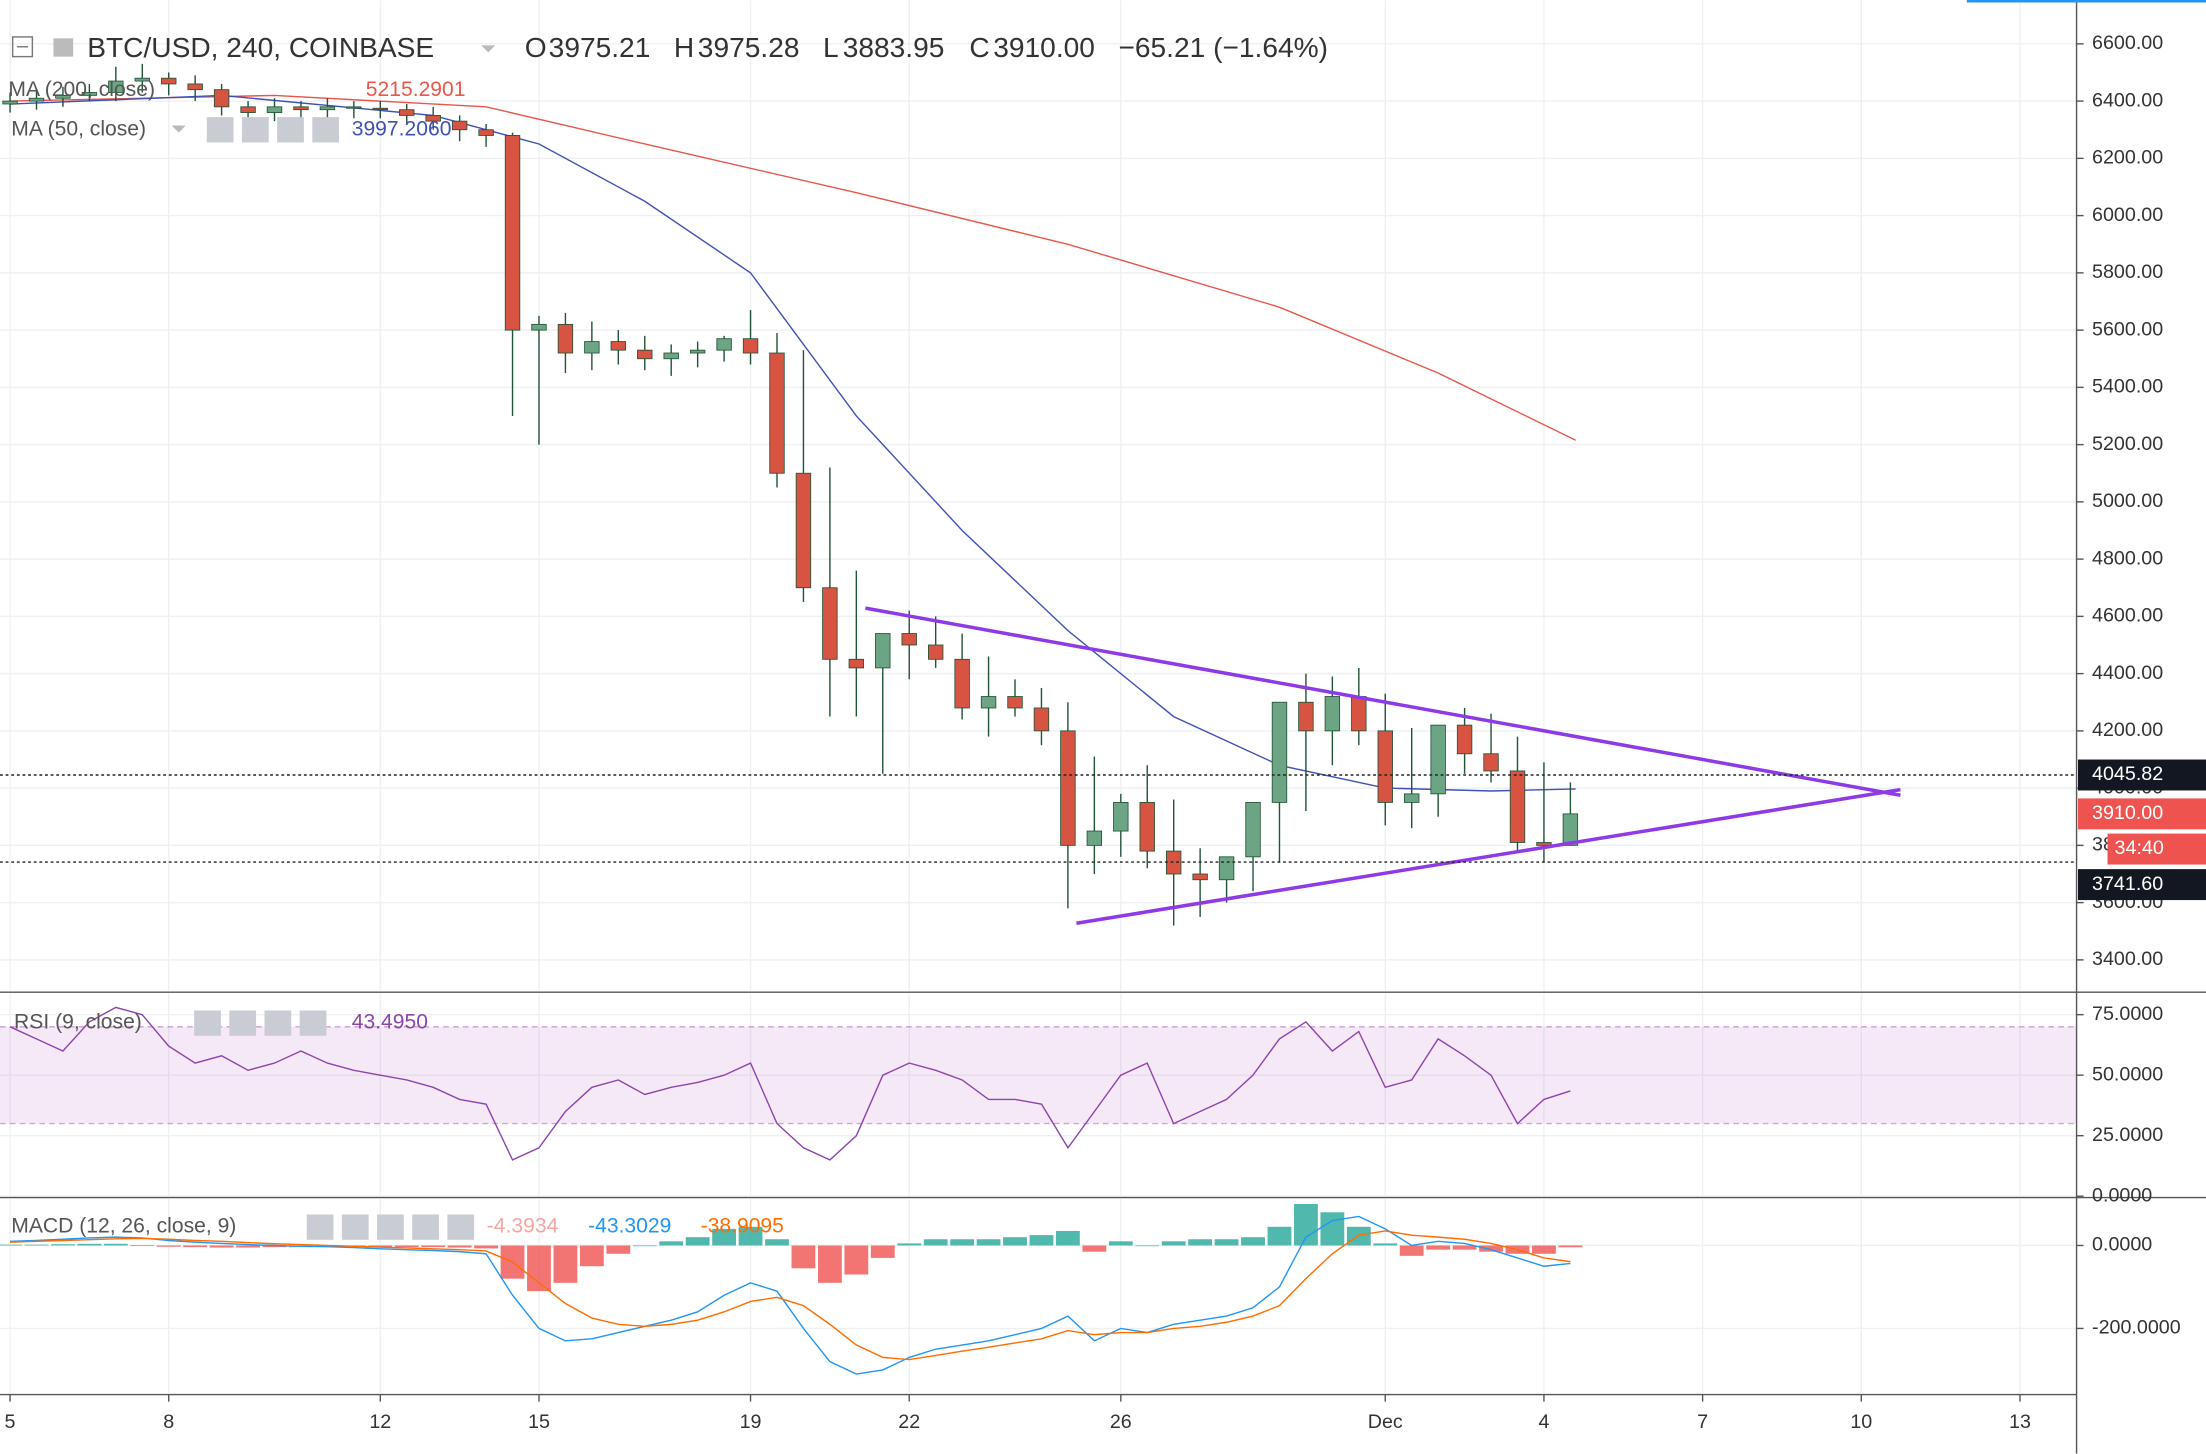  Describe the element at coordinates (2127, 730) in the screenshot. I see `y-tick-label: 4200.00` at that location.